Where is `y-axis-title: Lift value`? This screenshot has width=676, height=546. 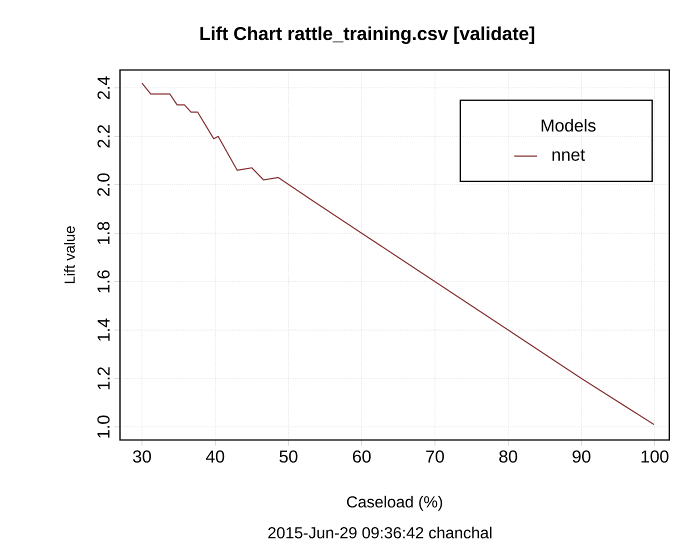
y-axis-title: Lift value is located at coordinates (69, 255).